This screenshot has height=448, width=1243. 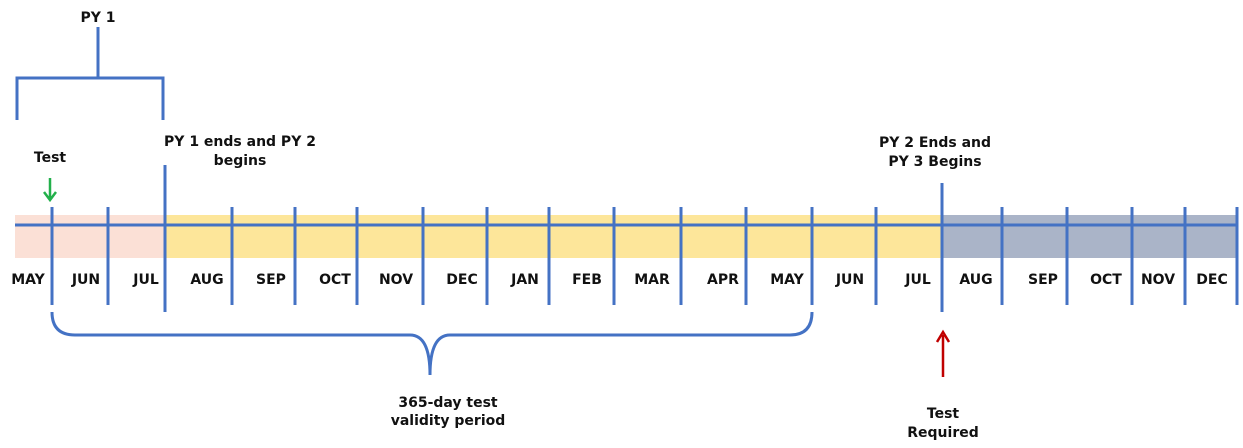 I want to click on band-py2, so click(x=553, y=236).